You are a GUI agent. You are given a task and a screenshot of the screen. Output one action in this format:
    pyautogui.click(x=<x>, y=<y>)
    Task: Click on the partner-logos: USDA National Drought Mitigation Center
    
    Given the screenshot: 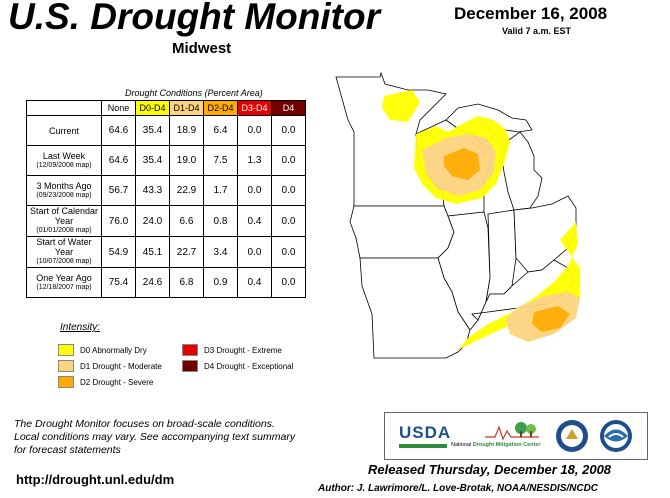 What is the action you would take?
    pyautogui.click(x=516, y=436)
    